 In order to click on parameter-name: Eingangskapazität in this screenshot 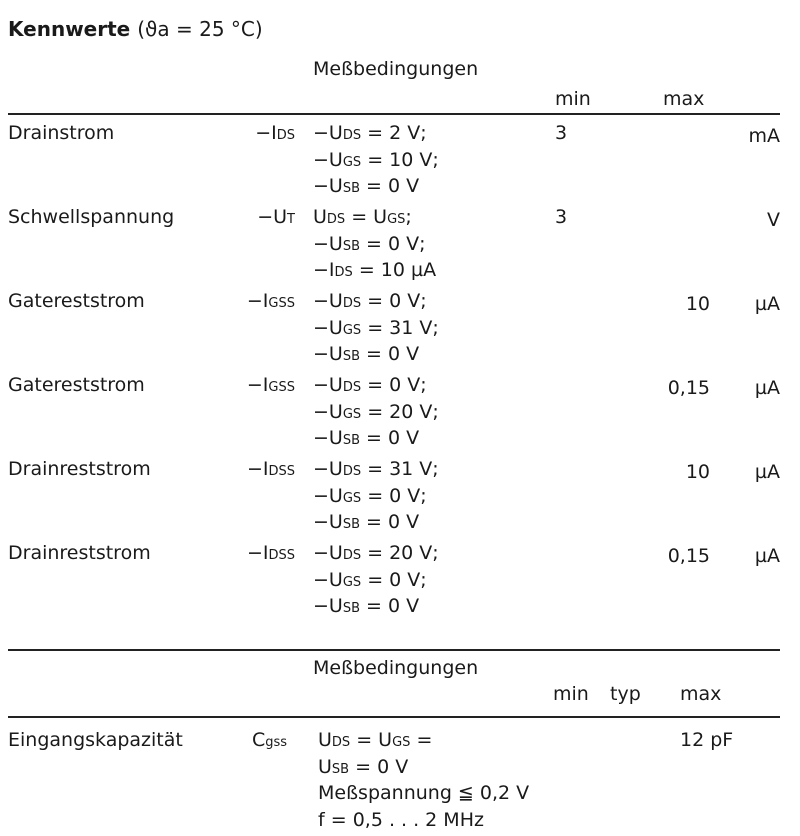, I will do `click(95, 740)`.